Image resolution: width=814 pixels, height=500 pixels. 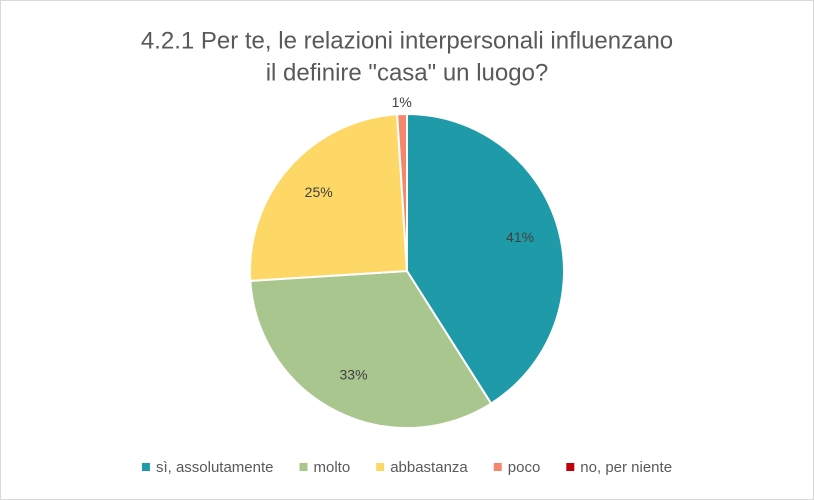 What do you see at coordinates (215, 467) in the screenshot?
I see `legend-label: sì, assolutamente` at bounding box center [215, 467].